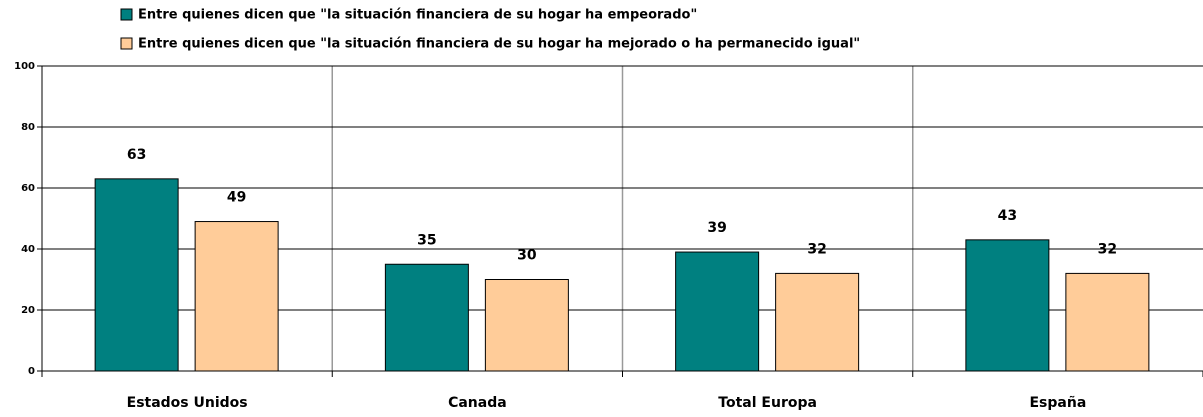  Describe the element at coordinates (28, 188) in the screenshot. I see `y-tick-label: 60` at that location.